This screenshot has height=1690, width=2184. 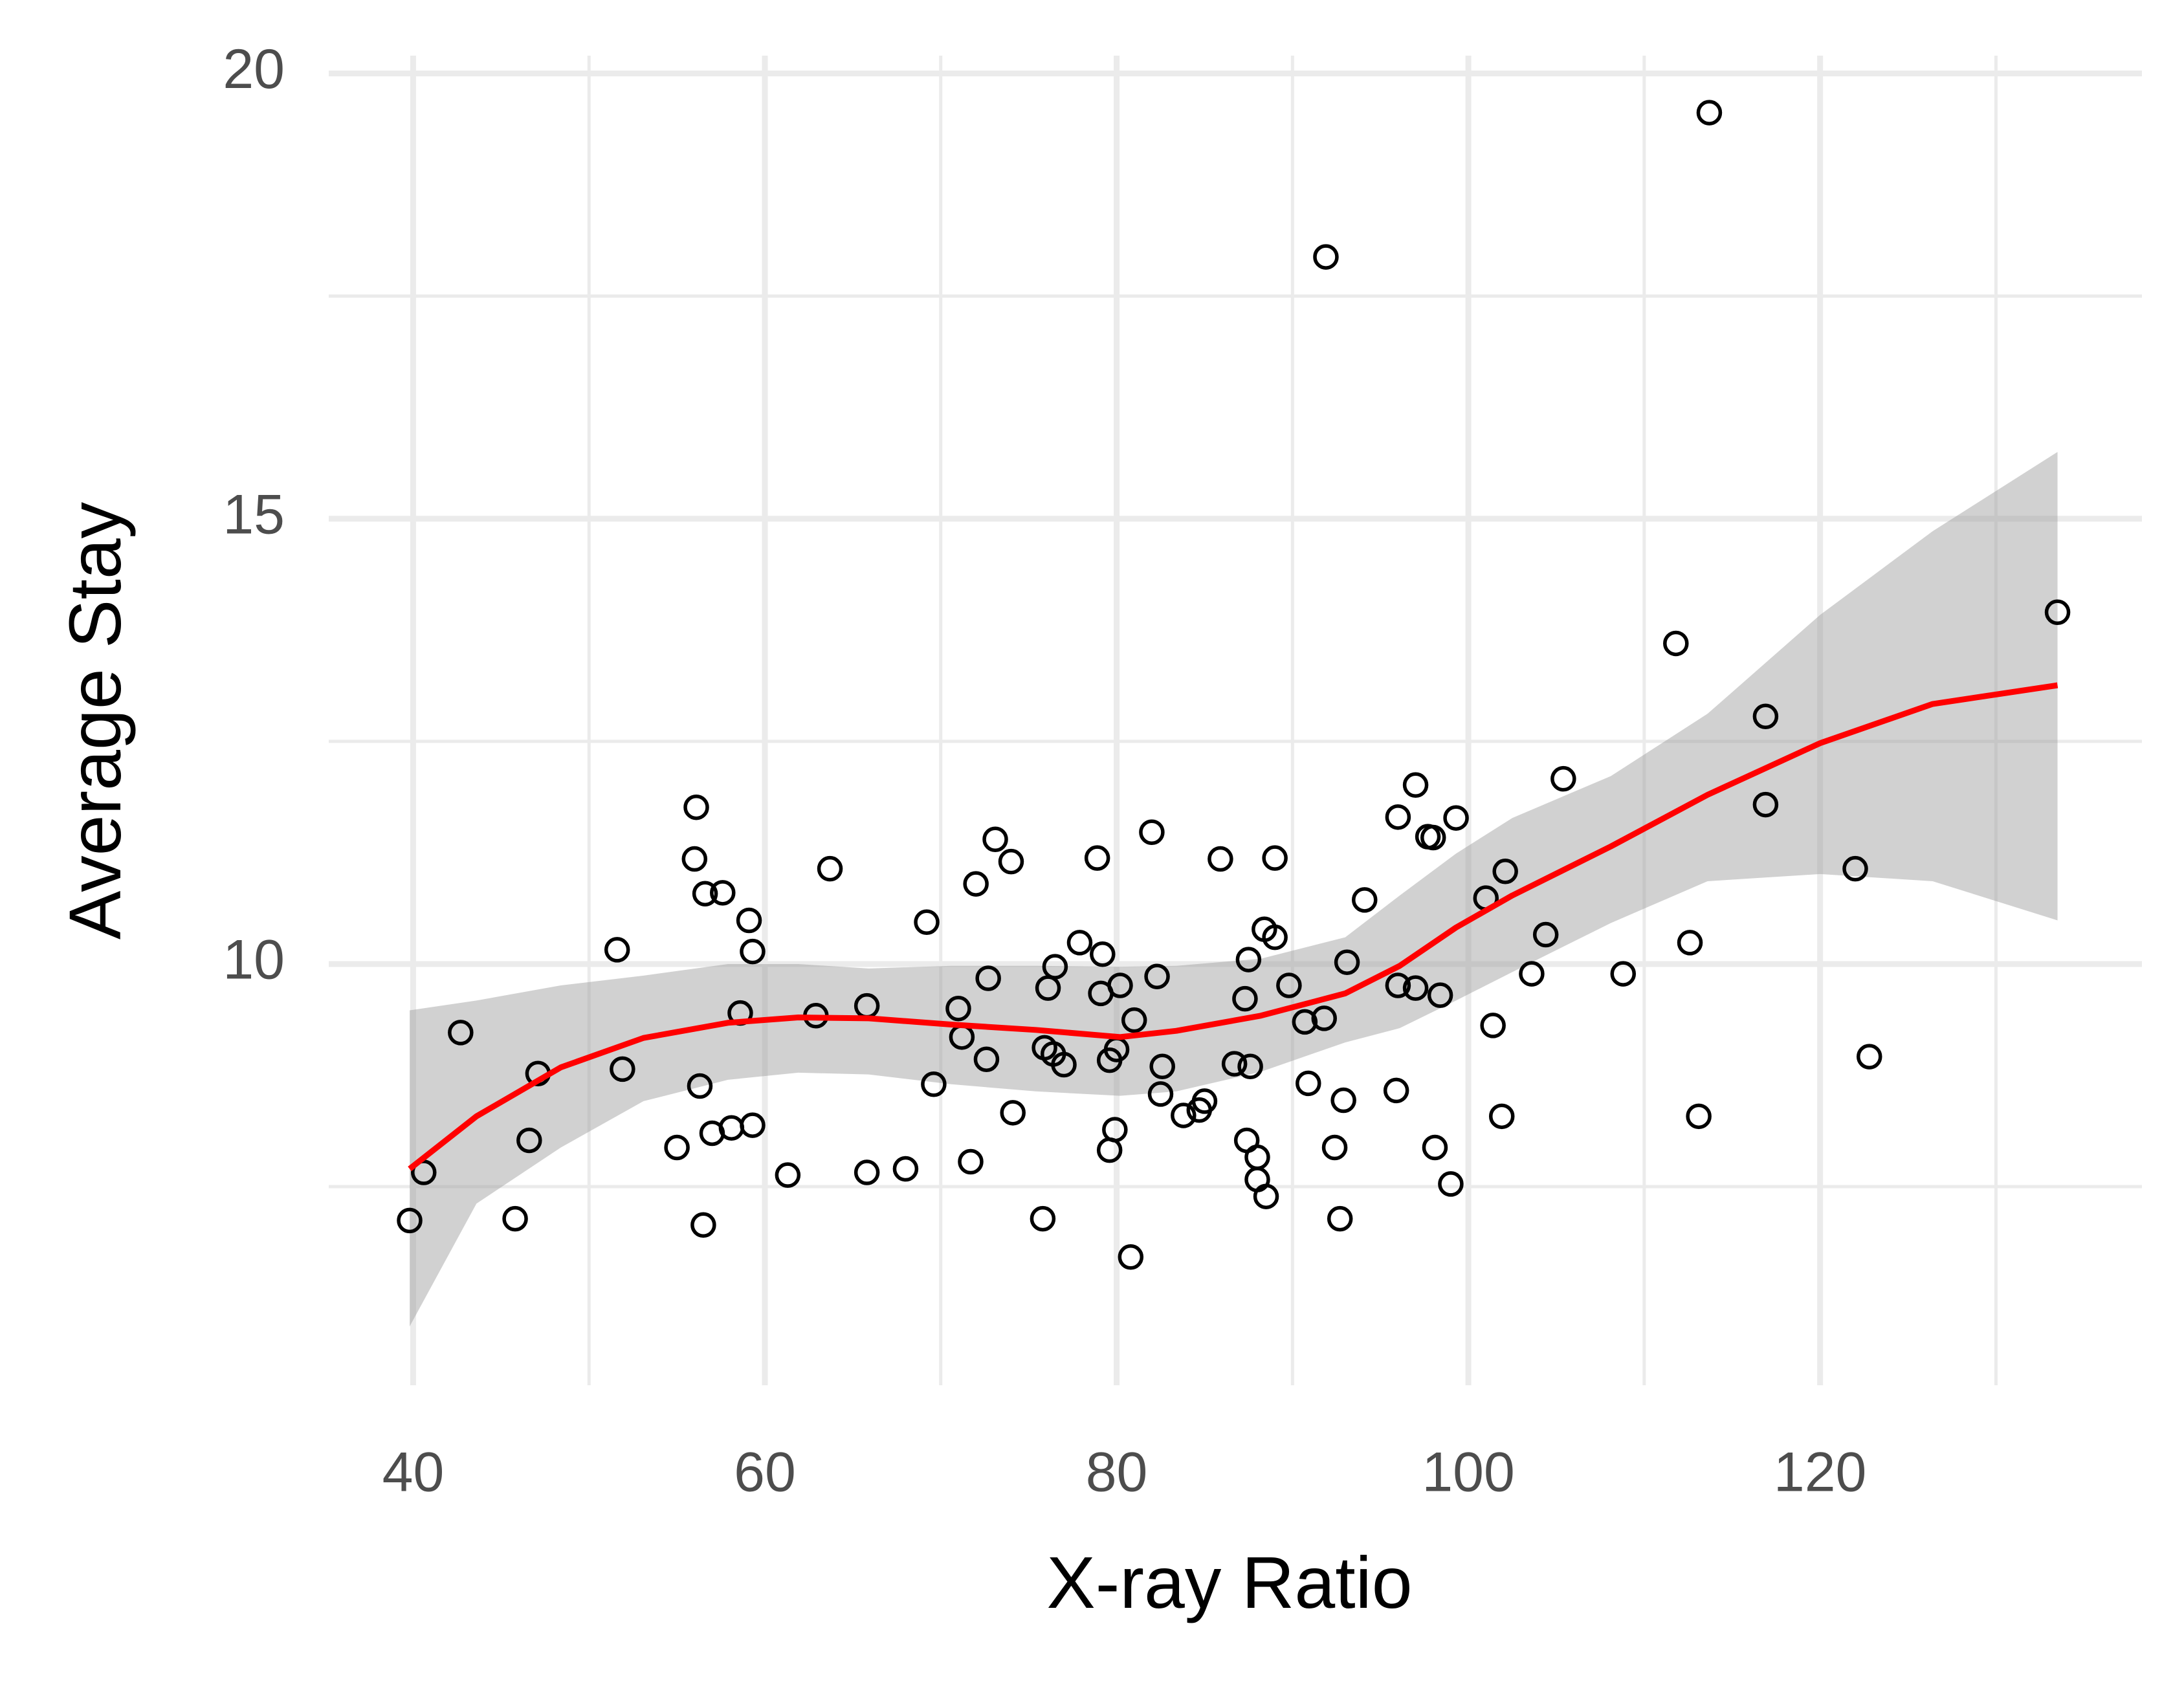 What do you see at coordinates (765, 1473) in the screenshot?
I see `x-tick-label: 60` at bounding box center [765, 1473].